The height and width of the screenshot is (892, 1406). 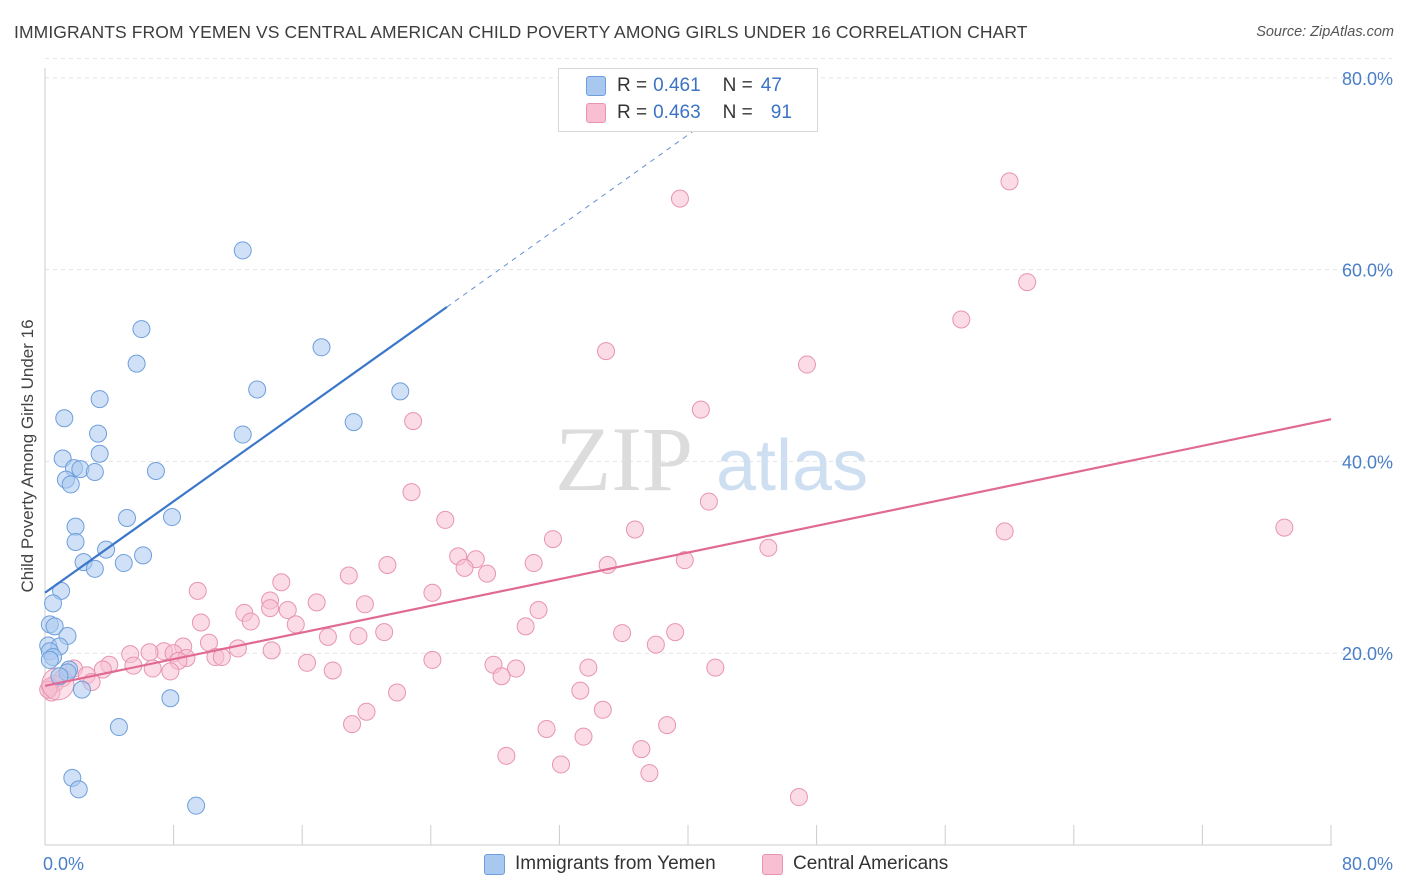 What do you see at coordinates (596, 113) in the screenshot?
I see `legend-swatch-pink` at bounding box center [596, 113].